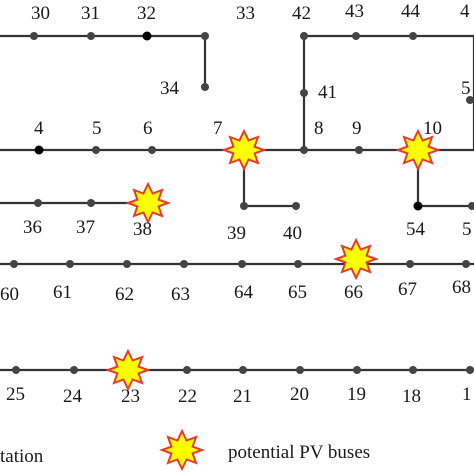 This screenshot has width=474, height=474. I want to click on bus-label-63: 63, so click(180, 294).